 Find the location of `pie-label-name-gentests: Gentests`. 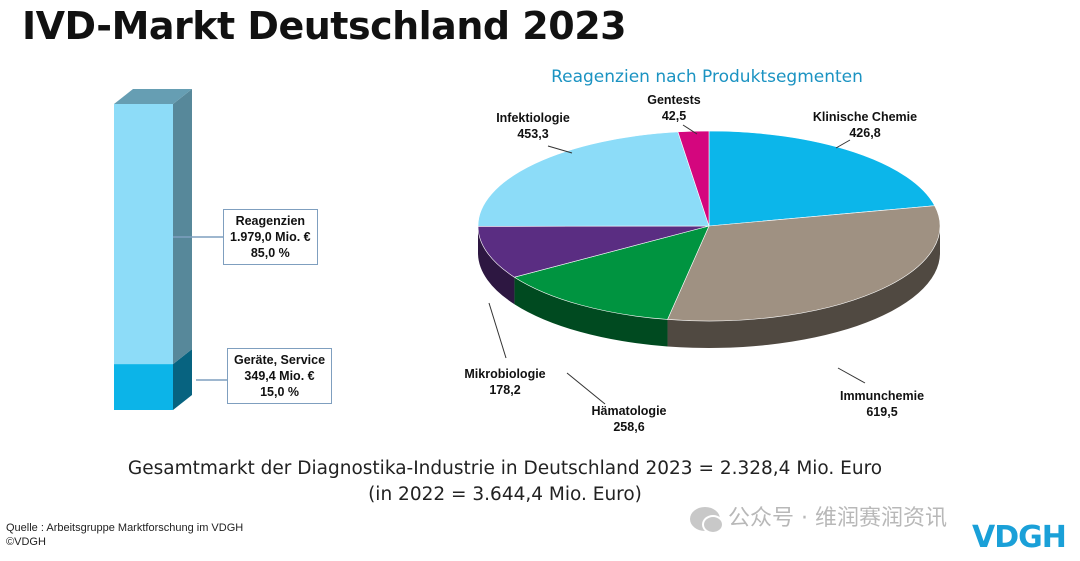

pie-label-name-gentests: Gentests is located at coordinates (674, 100).